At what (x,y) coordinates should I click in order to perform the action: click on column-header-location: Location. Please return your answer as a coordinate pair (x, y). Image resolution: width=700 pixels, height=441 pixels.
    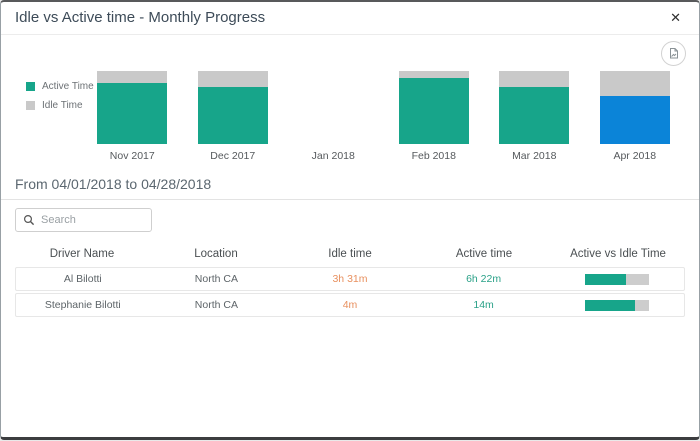
    Looking at the image, I should click on (216, 254).